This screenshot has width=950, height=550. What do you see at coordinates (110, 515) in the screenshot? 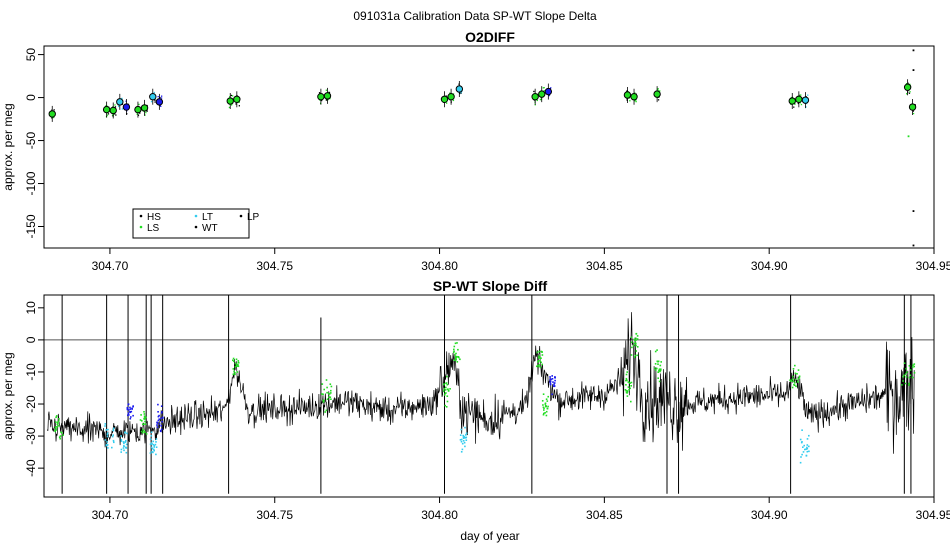
I see `x-tick-label-0: 304.70` at bounding box center [110, 515].